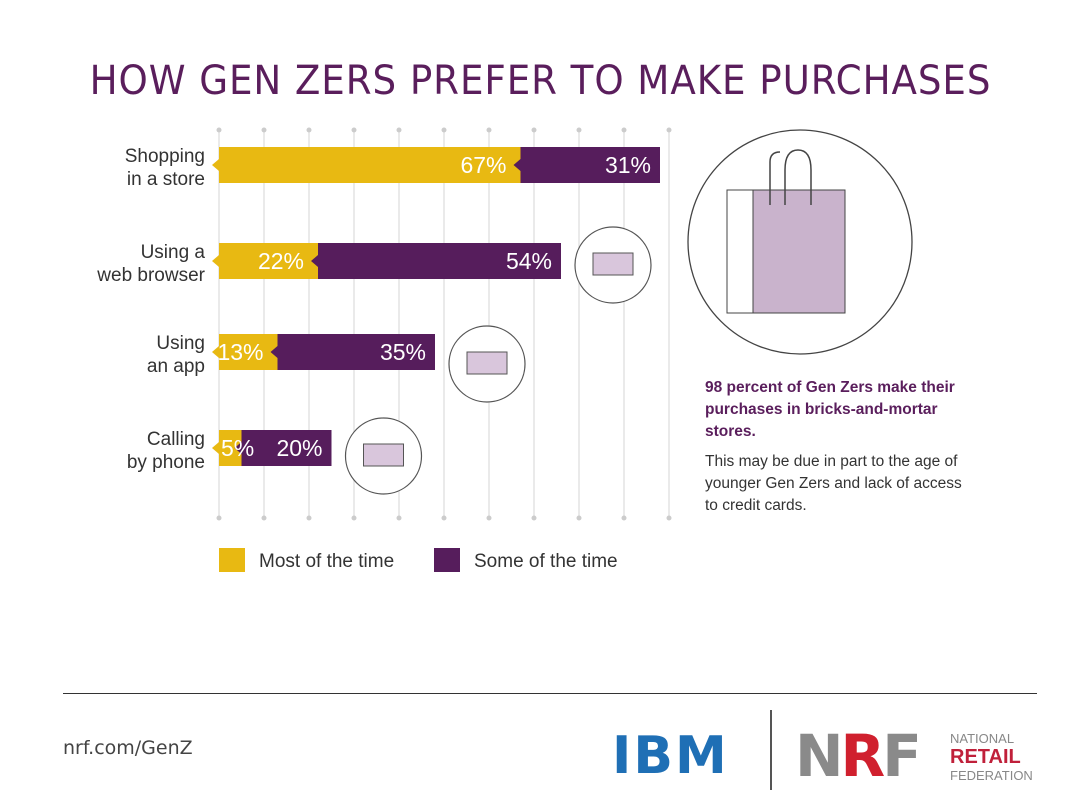 The image size is (1081, 810). Describe the element at coordinates (550, 693) in the screenshot. I see `footer-divider` at that location.